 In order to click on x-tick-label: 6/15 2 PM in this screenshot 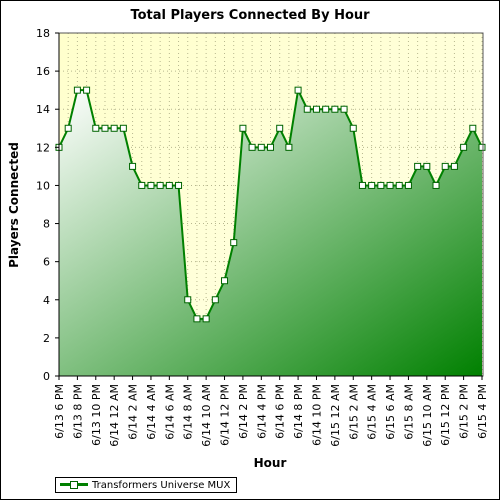, I will do `click(464, 411)`.